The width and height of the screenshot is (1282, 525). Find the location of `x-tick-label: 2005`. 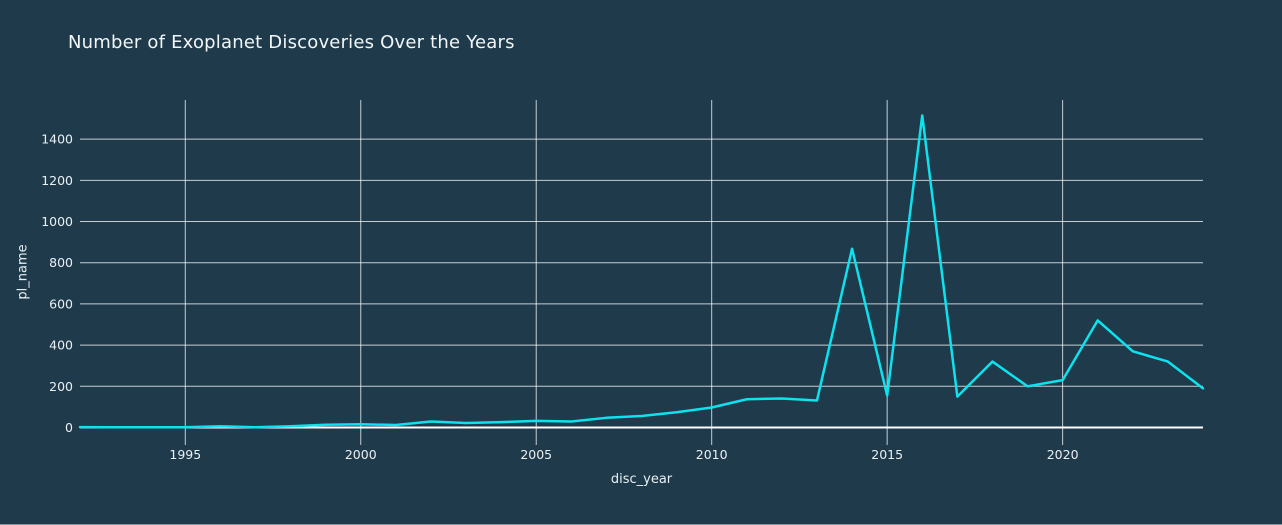

x-tick-label: 2005 is located at coordinates (536, 454).